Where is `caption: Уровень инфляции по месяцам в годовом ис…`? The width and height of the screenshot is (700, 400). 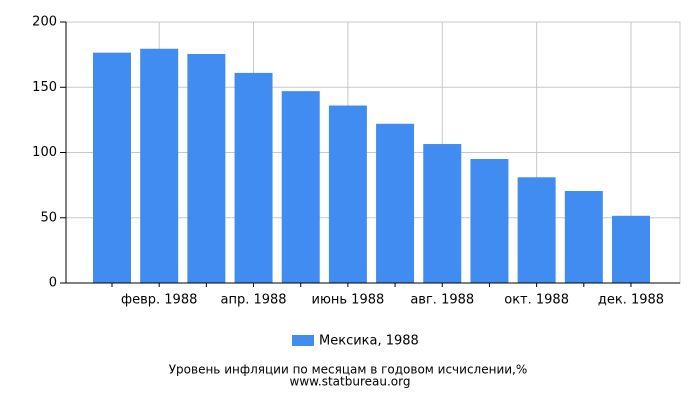 caption: Уровень инфляции по месяцам в годовом ис… is located at coordinates (348, 370).